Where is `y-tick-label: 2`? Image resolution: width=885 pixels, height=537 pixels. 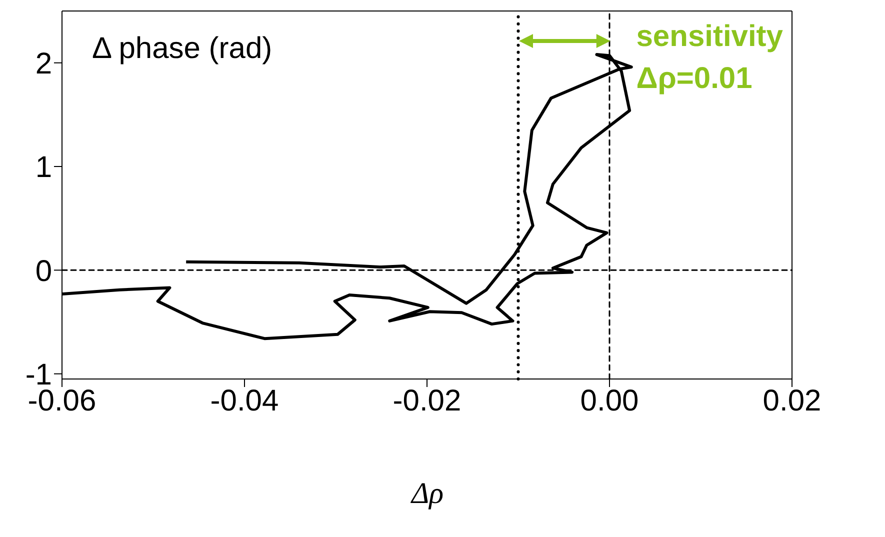 y-tick-label: 2 is located at coordinates (43, 63).